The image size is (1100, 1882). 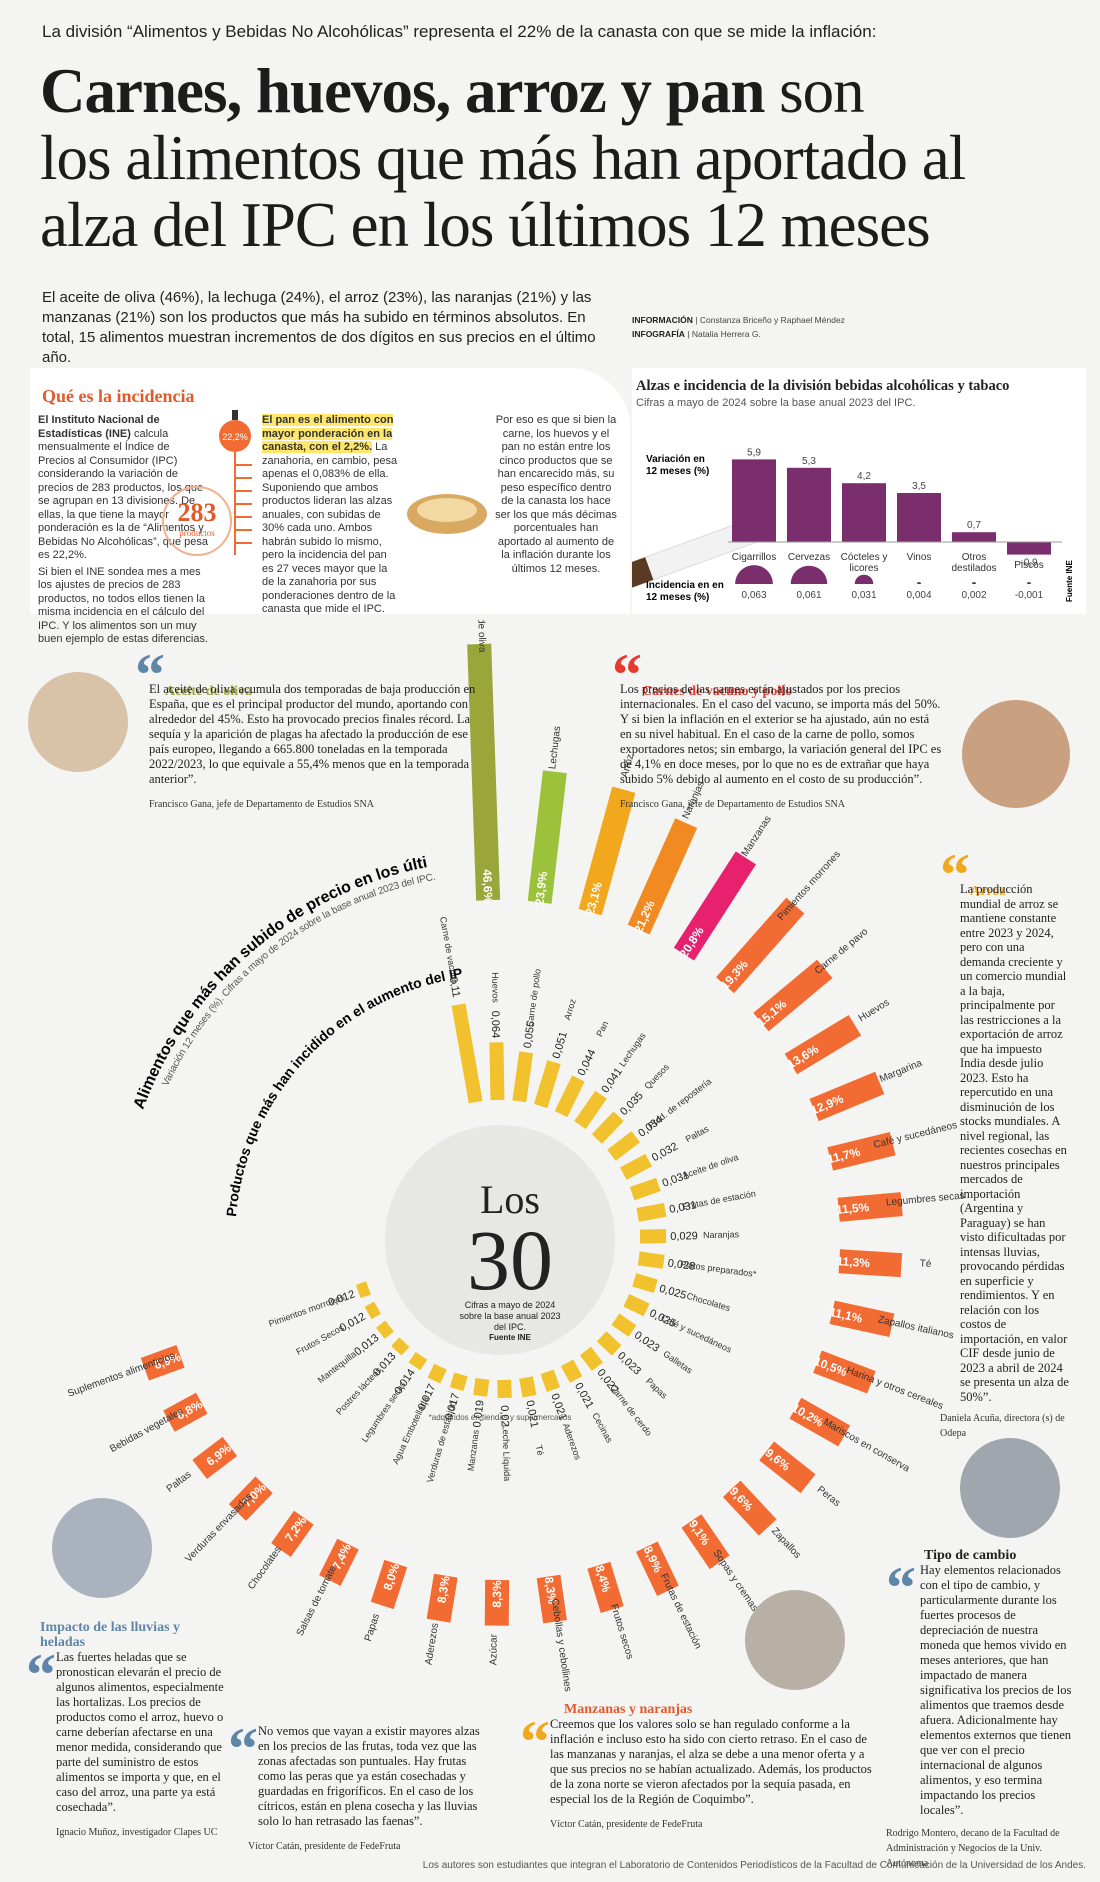 What do you see at coordinates (402, 91) in the screenshot?
I see `headline-bold: Carnes, huevos, arroz y pan` at bounding box center [402, 91].